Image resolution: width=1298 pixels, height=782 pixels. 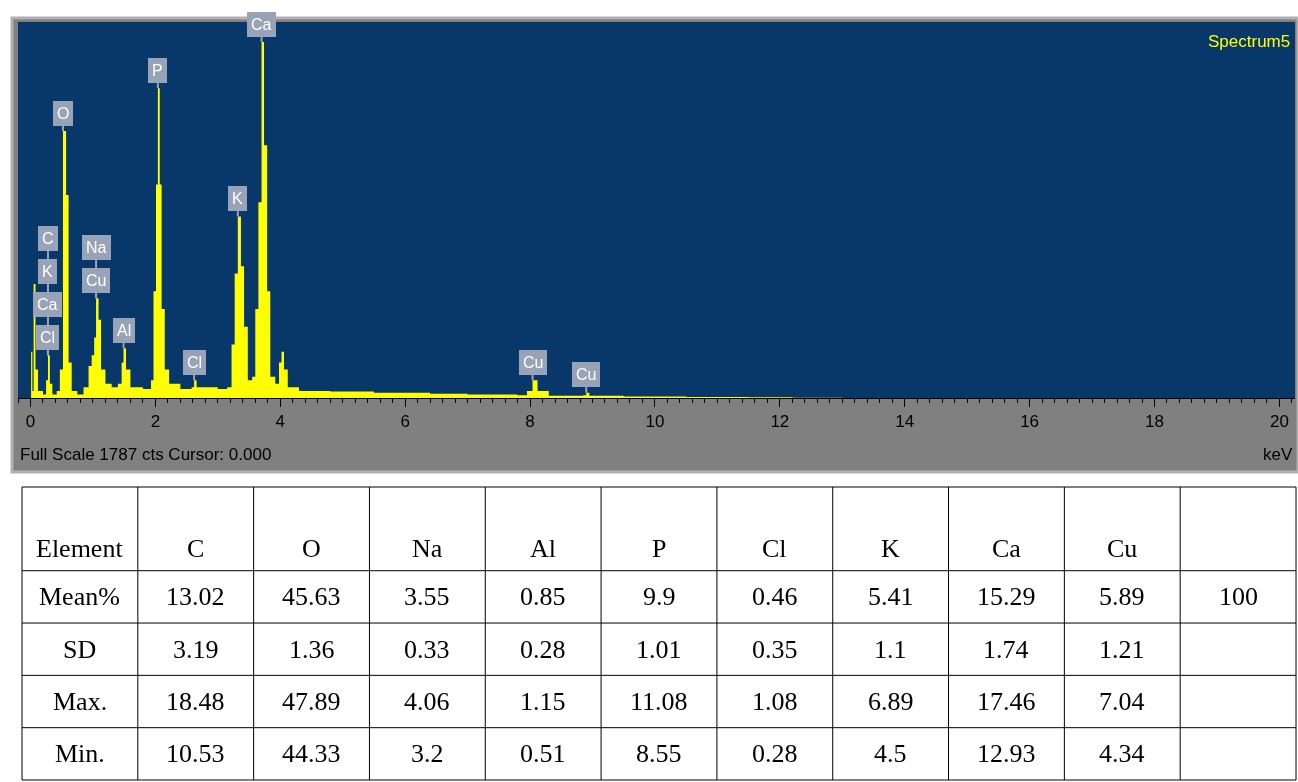 What do you see at coordinates (96, 247) in the screenshot?
I see `annotation: Na` at bounding box center [96, 247].